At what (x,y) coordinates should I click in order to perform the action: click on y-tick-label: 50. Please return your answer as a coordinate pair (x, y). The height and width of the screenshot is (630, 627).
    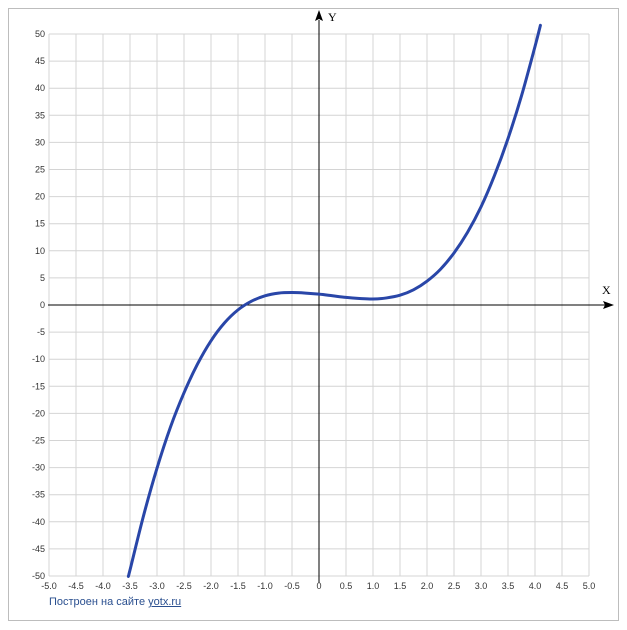
    Looking at the image, I should click on (40, 34).